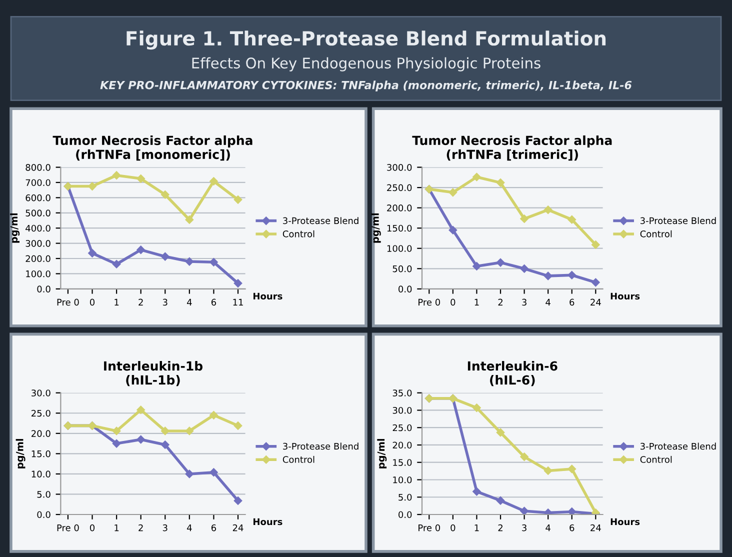  Describe the element at coordinates (41, 454) in the screenshot. I see `y-tick-label: 15.0` at that location.